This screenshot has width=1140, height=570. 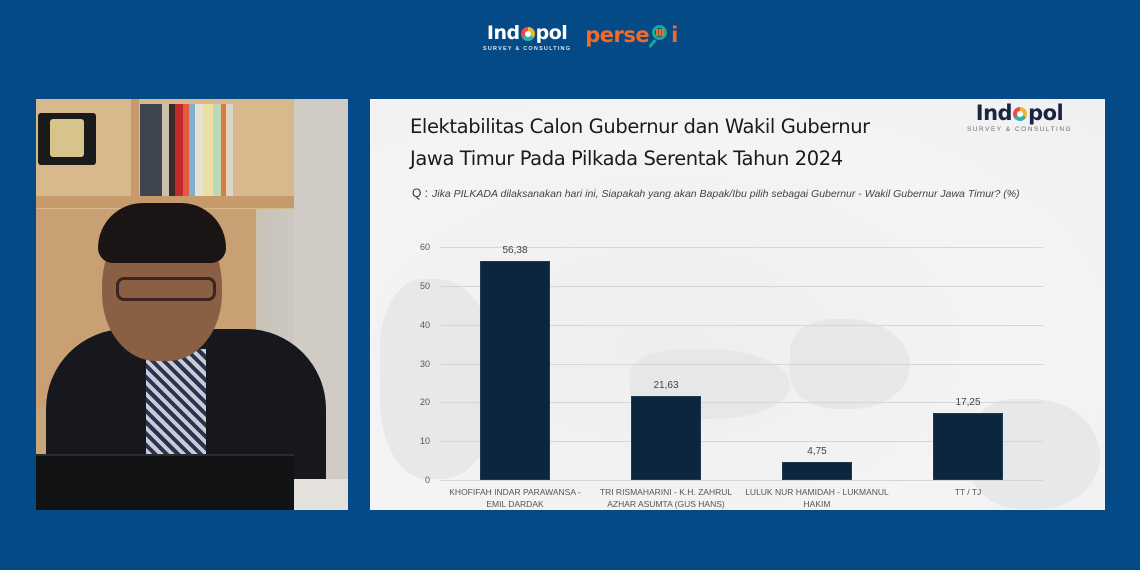 I want to click on presenter-hair, so click(x=162, y=233).